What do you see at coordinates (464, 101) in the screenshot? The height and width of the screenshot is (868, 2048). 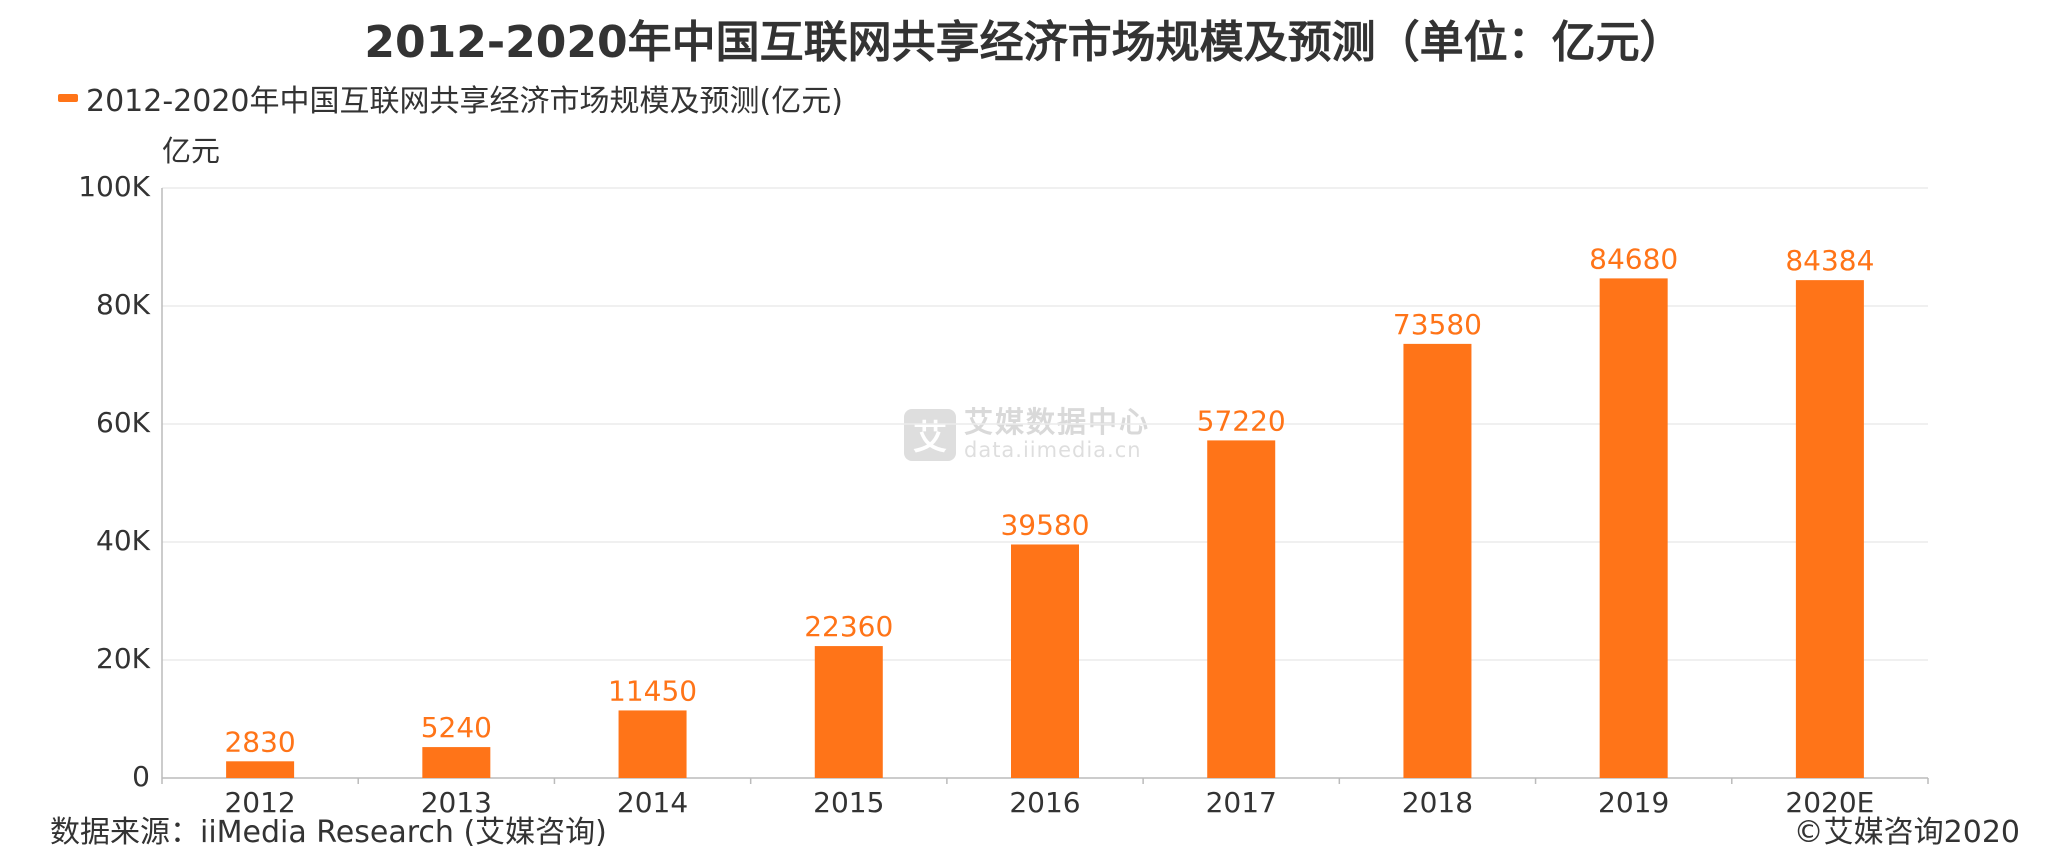 I see `legend-label: 2012-2020年中国互联网共享经济市场规模及预测(亿元)` at bounding box center [464, 101].